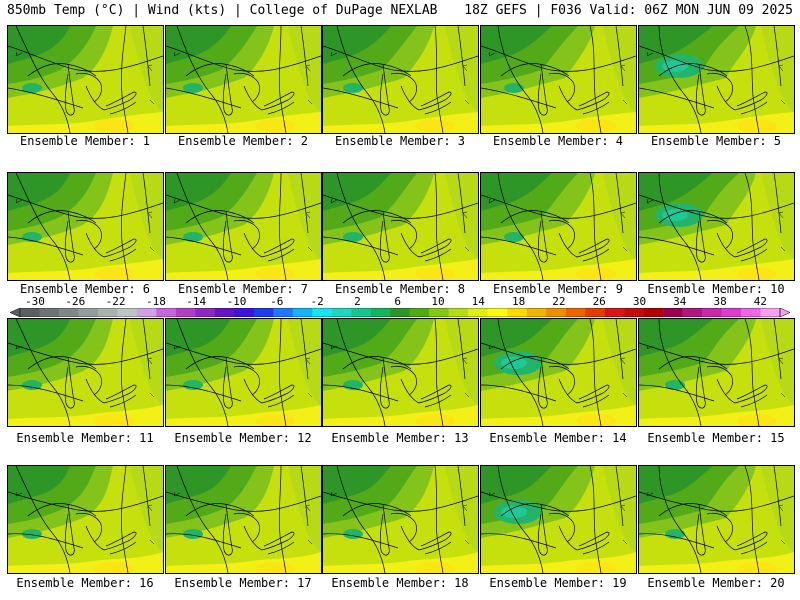 The width and height of the screenshot is (800, 600). I want to click on ensemble-member-caption: Ensemble Member: 14, so click(558, 438).